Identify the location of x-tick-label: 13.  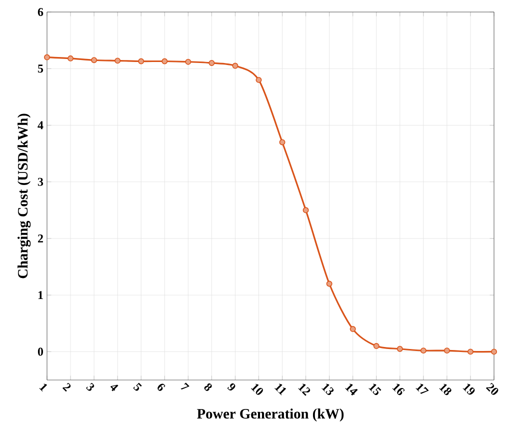
(328, 390).